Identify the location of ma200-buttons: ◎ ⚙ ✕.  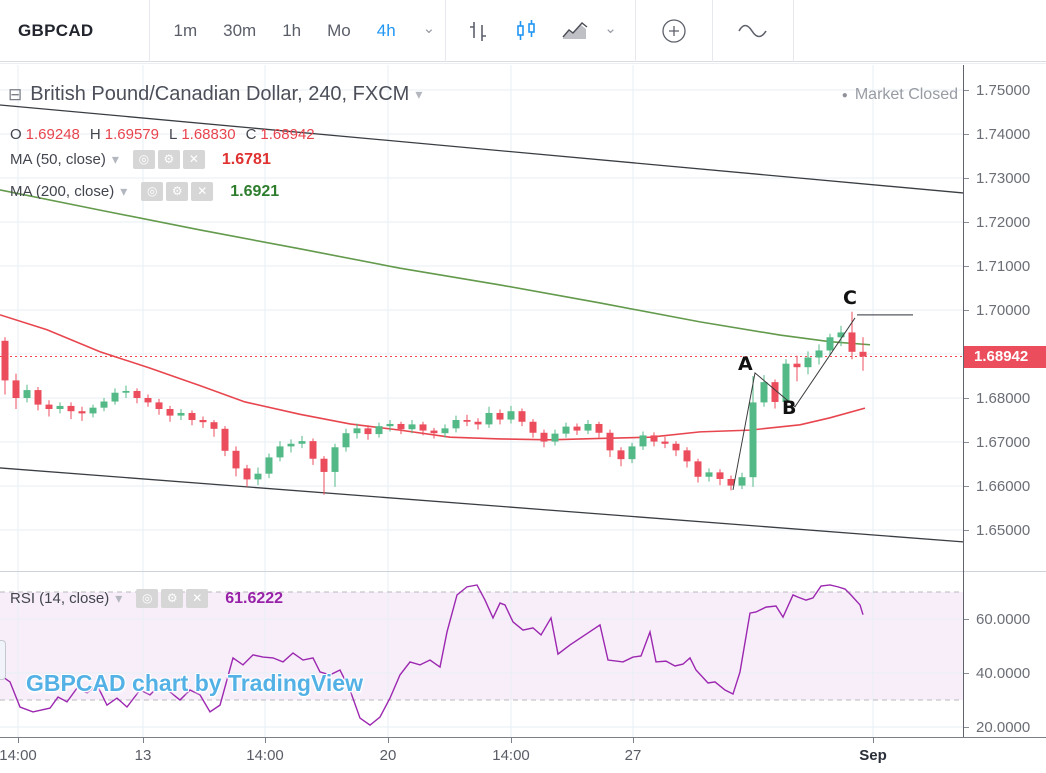
(178, 191).